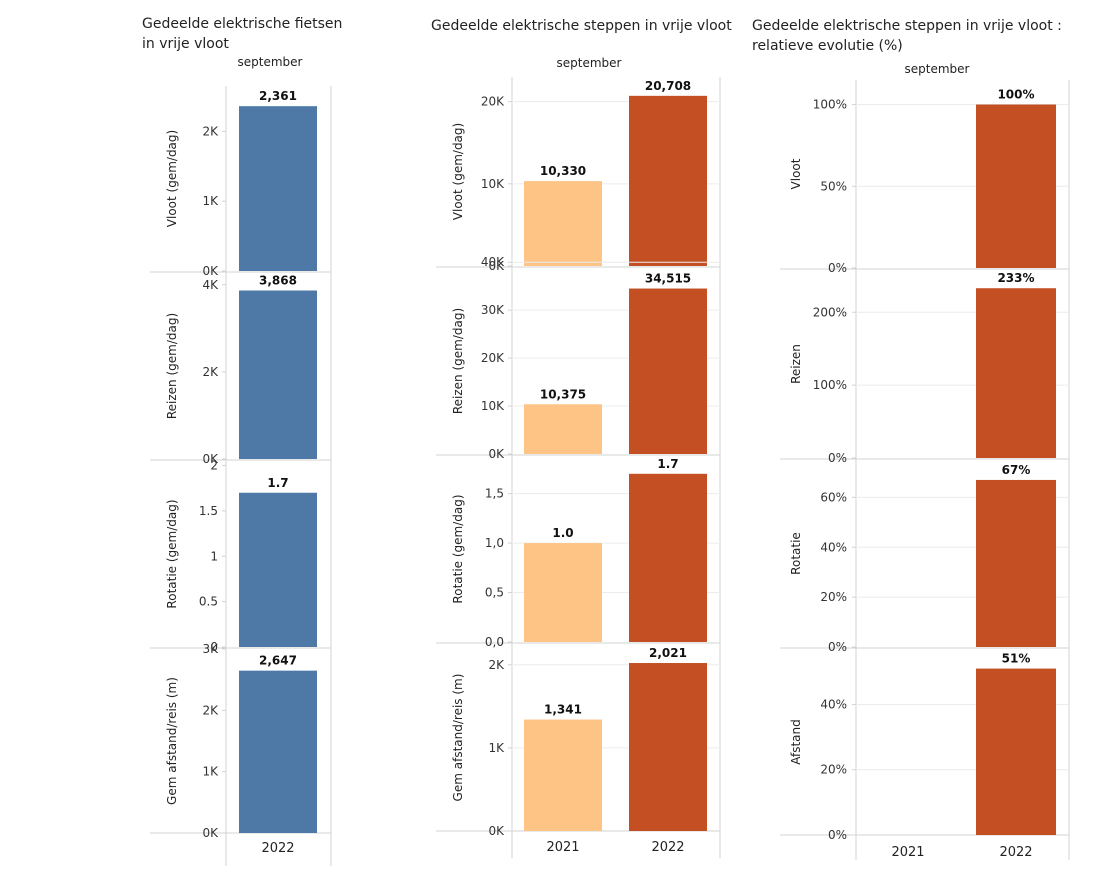 This screenshot has width=1100, height=880. What do you see at coordinates (458, 738) in the screenshot?
I see `steppen-y-axis-label: Gem afstand/reis (m)` at bounding box center [458, 738].